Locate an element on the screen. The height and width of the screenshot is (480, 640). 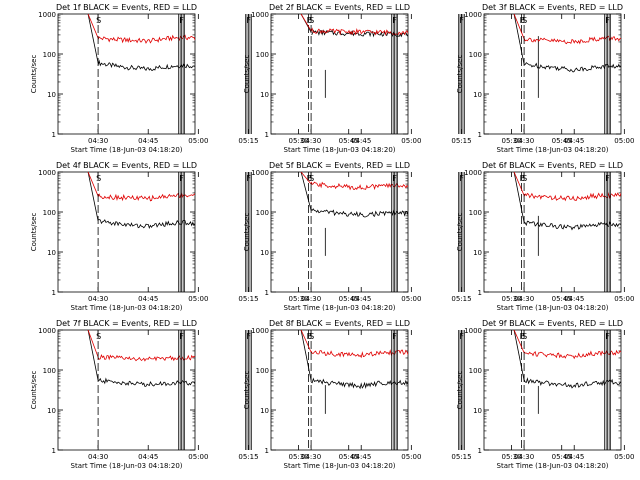
chart-title: Det 6f BLACK = Events, RED = LLD is located at coordinates (552, 165).